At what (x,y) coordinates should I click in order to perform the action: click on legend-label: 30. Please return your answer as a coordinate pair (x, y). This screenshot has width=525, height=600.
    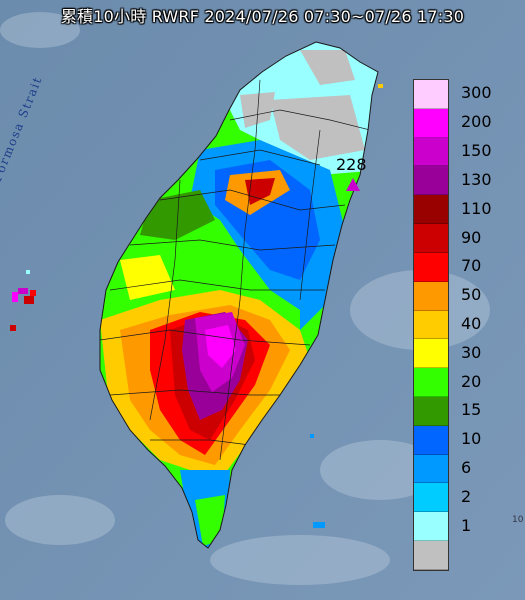
    Looking at the image, I should click on (471, 352).